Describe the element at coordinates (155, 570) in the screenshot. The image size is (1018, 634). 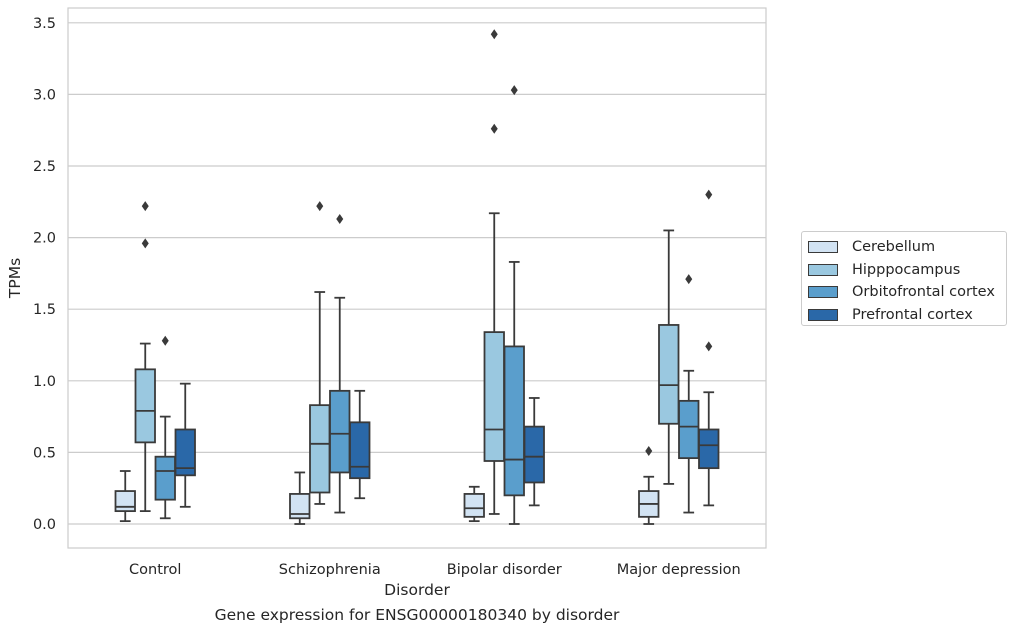
I see `x-tick-label: Control` at that location.